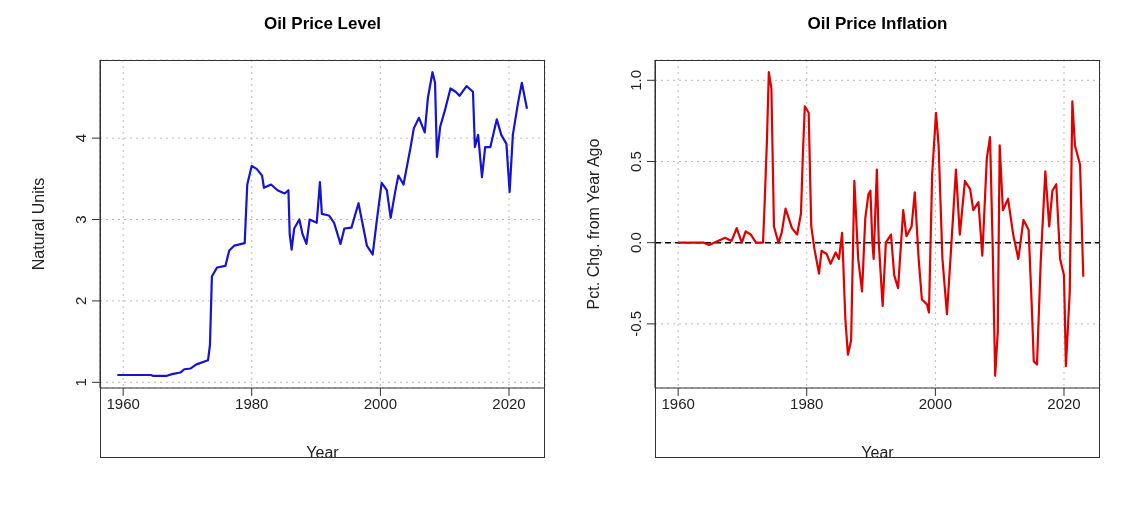 The height and width of the screenshot is (532, 1123). What do you see at coordinates (80, 219) in the screenshot?
I see `y-tick-label: 3` at bounding box center [80, 219].